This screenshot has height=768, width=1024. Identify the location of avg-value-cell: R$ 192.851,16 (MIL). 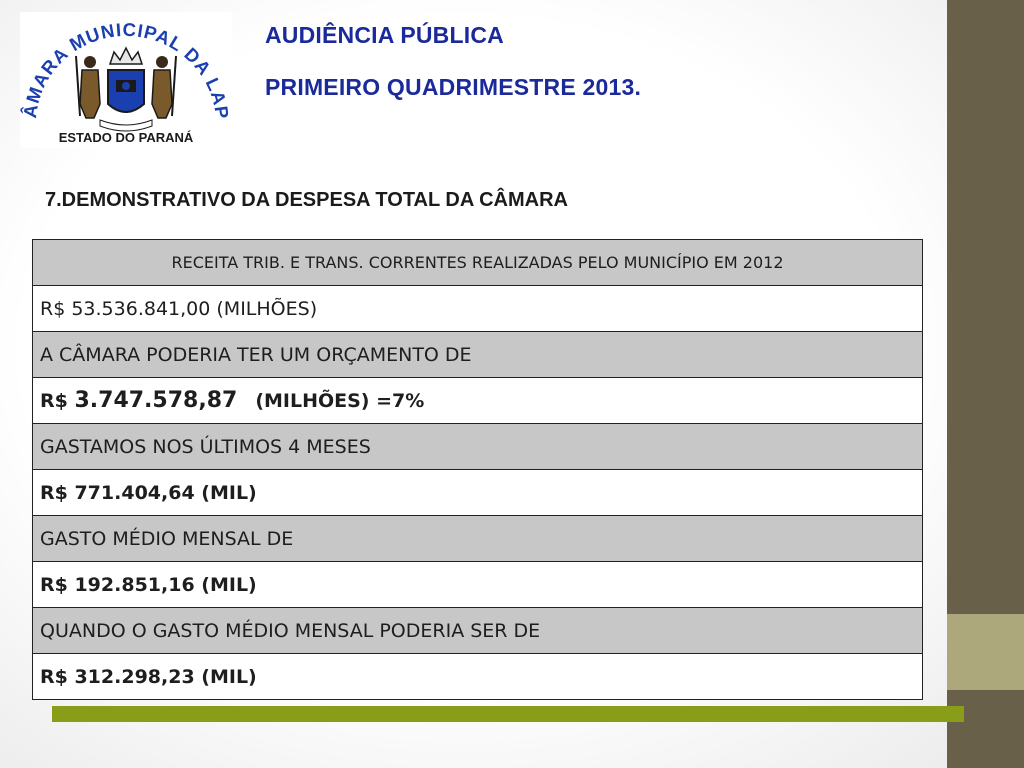
(477, 584).